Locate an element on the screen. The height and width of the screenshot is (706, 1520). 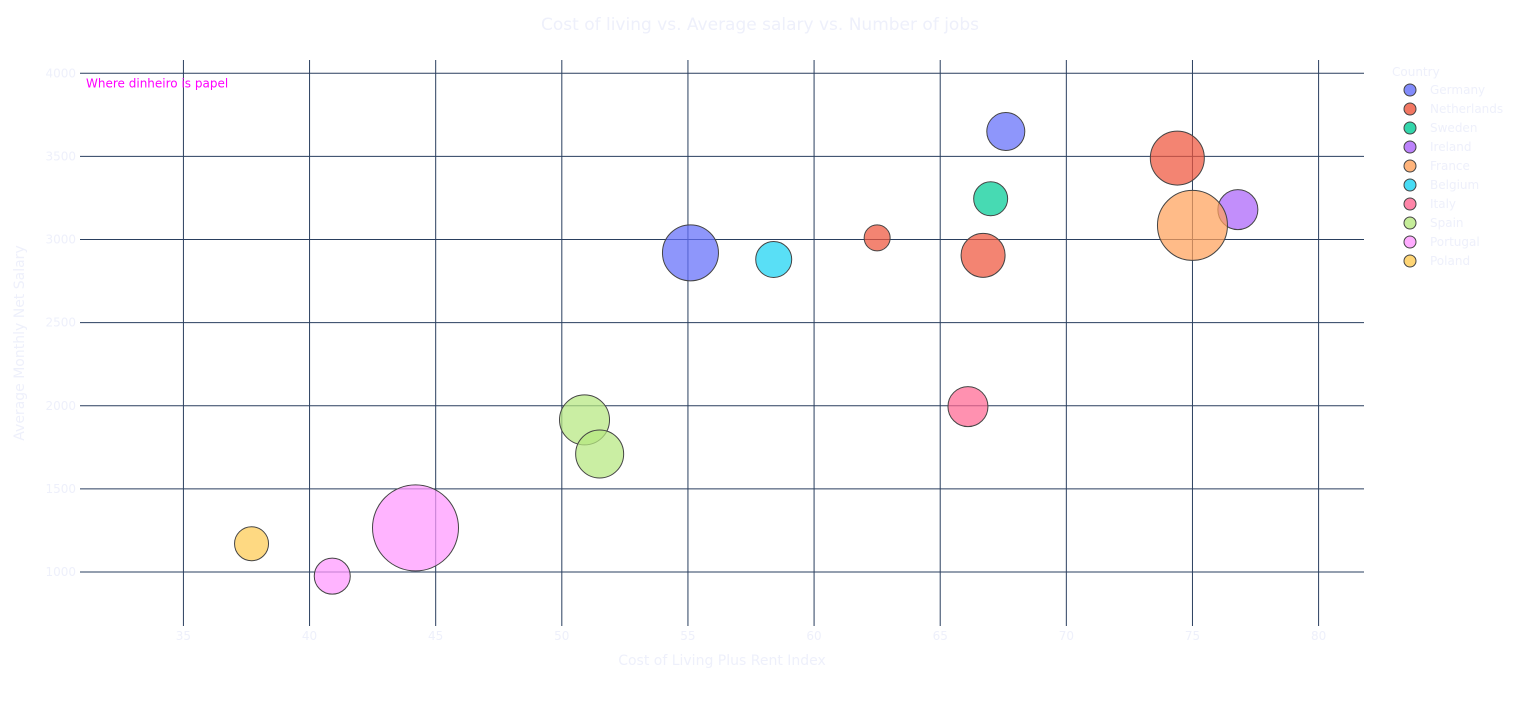
legend-label: France is located at coordinates (1450, 166).